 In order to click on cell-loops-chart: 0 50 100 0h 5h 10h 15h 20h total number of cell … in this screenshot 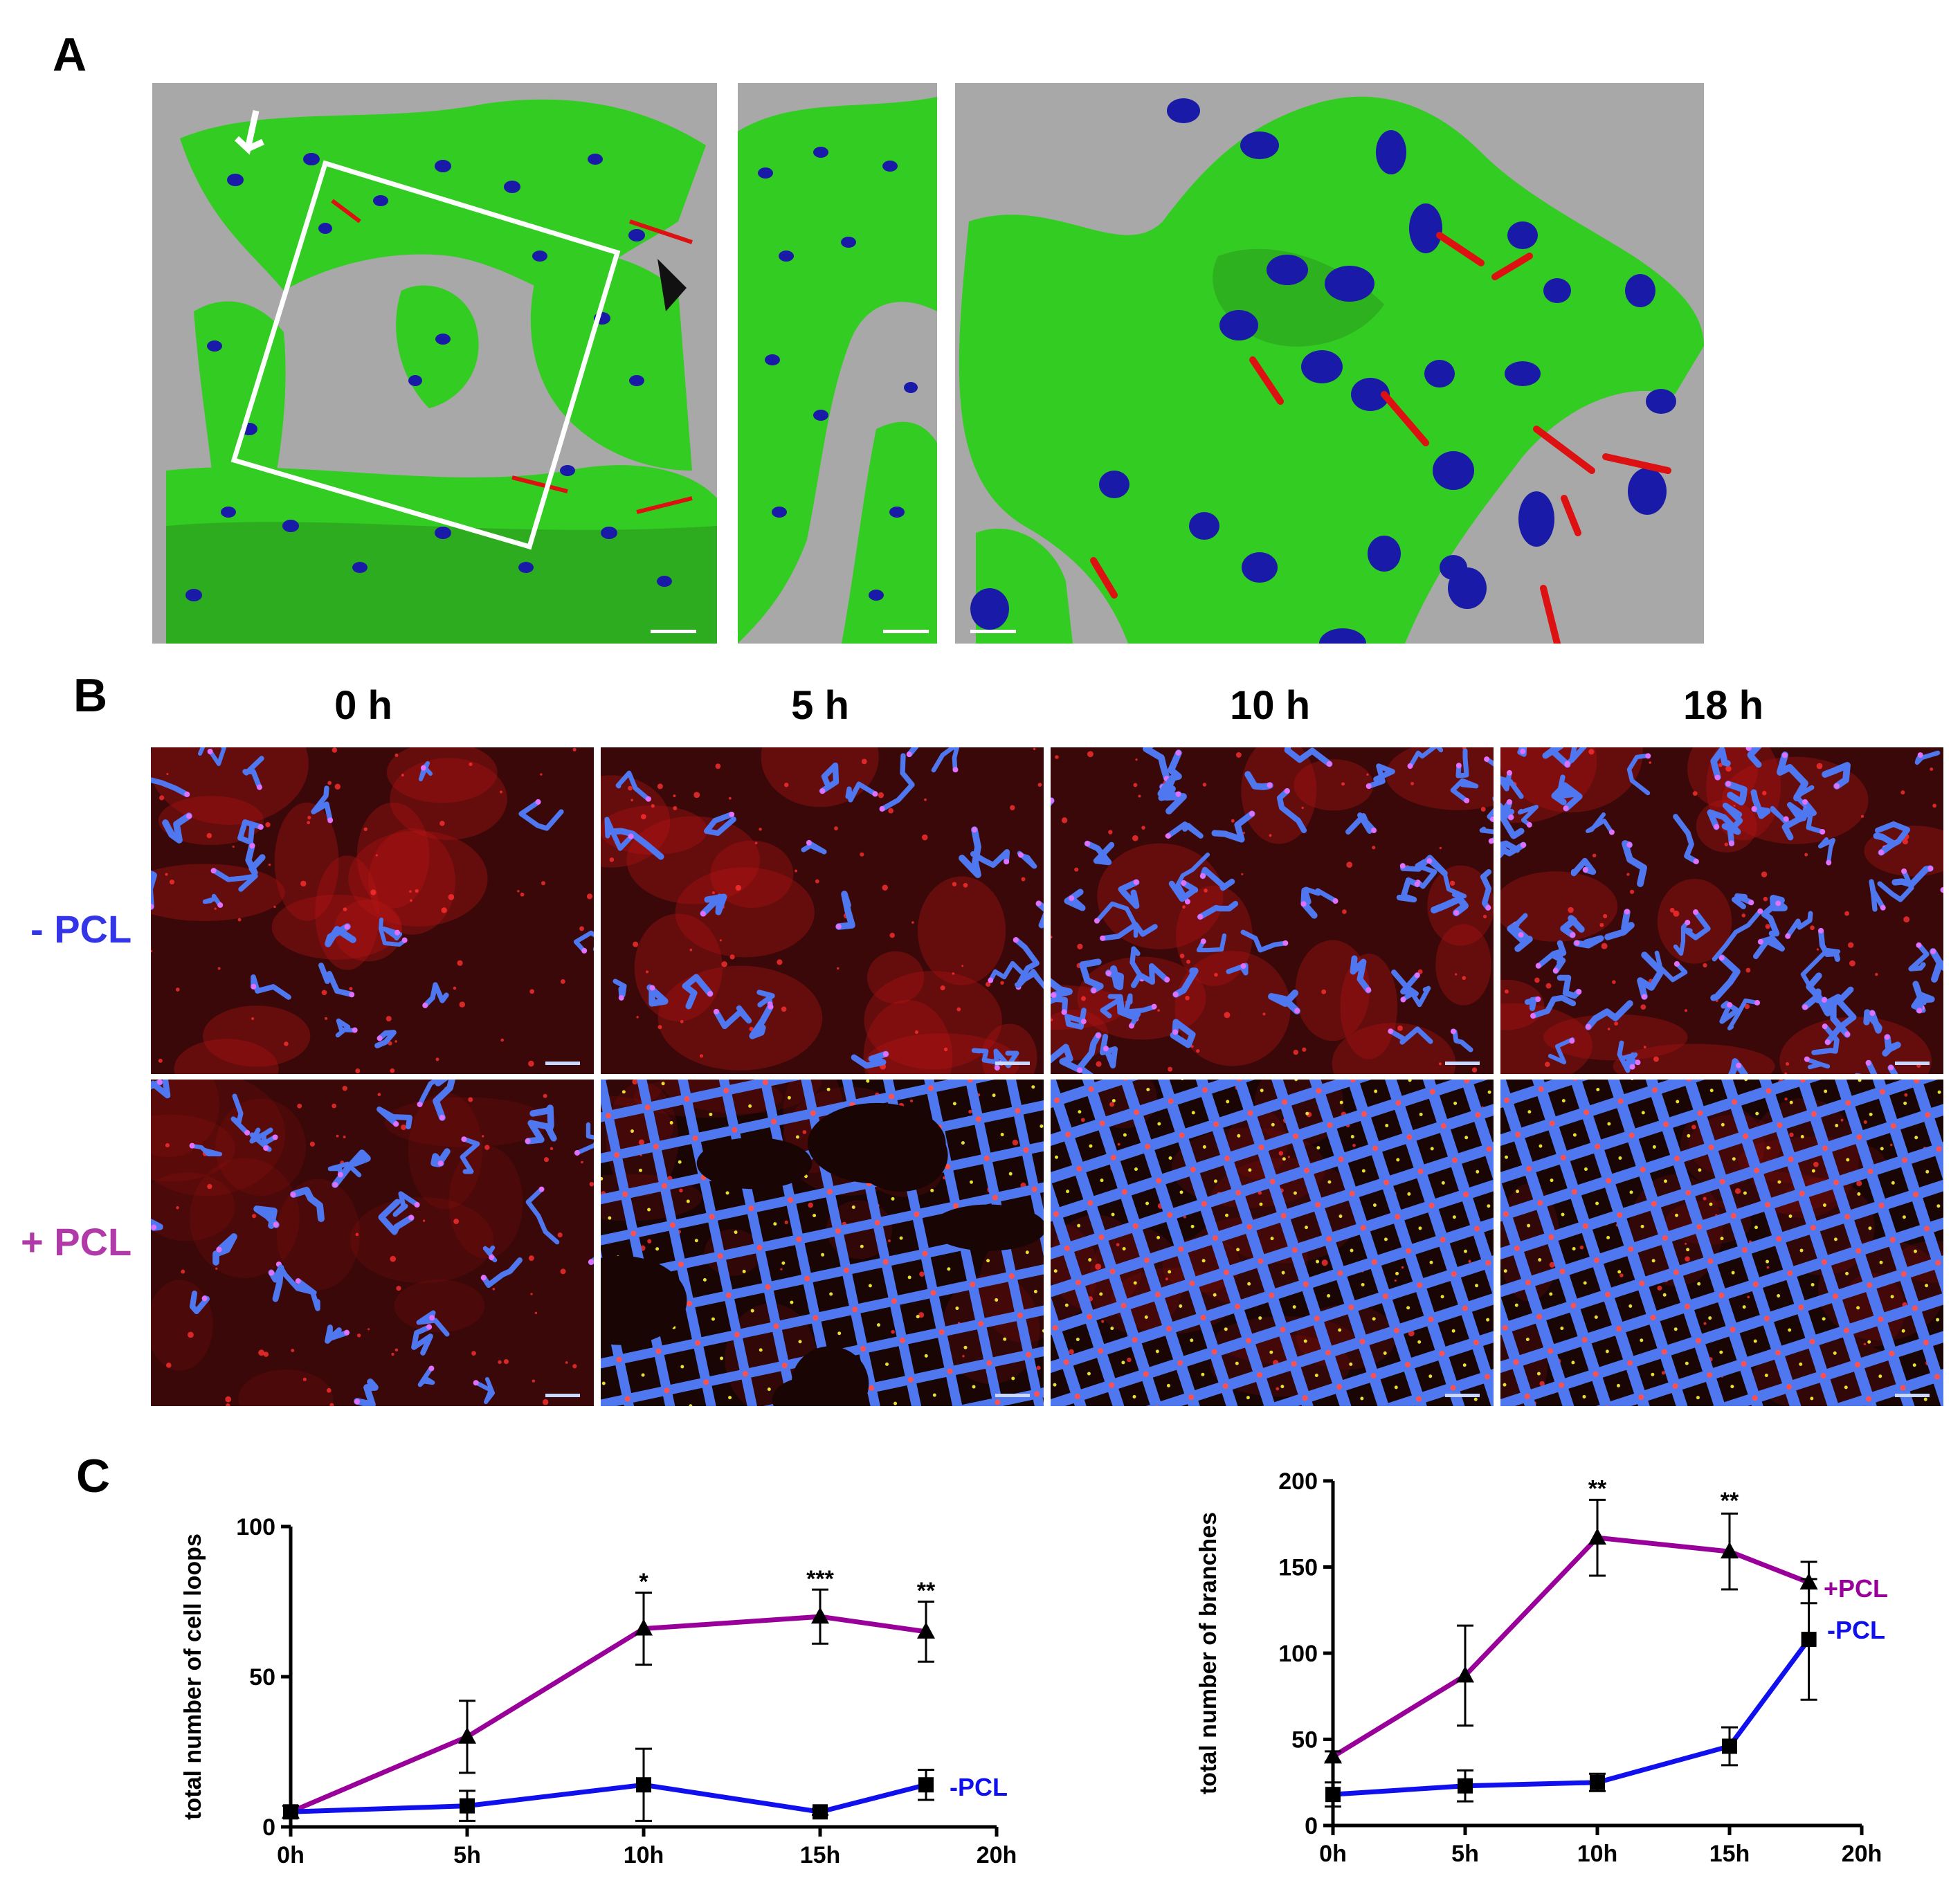, I will do `click(598, 1691)`.